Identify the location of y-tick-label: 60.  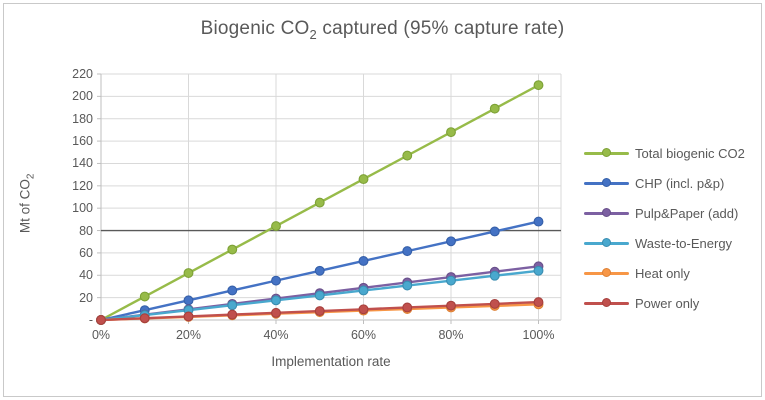
(86, 252).